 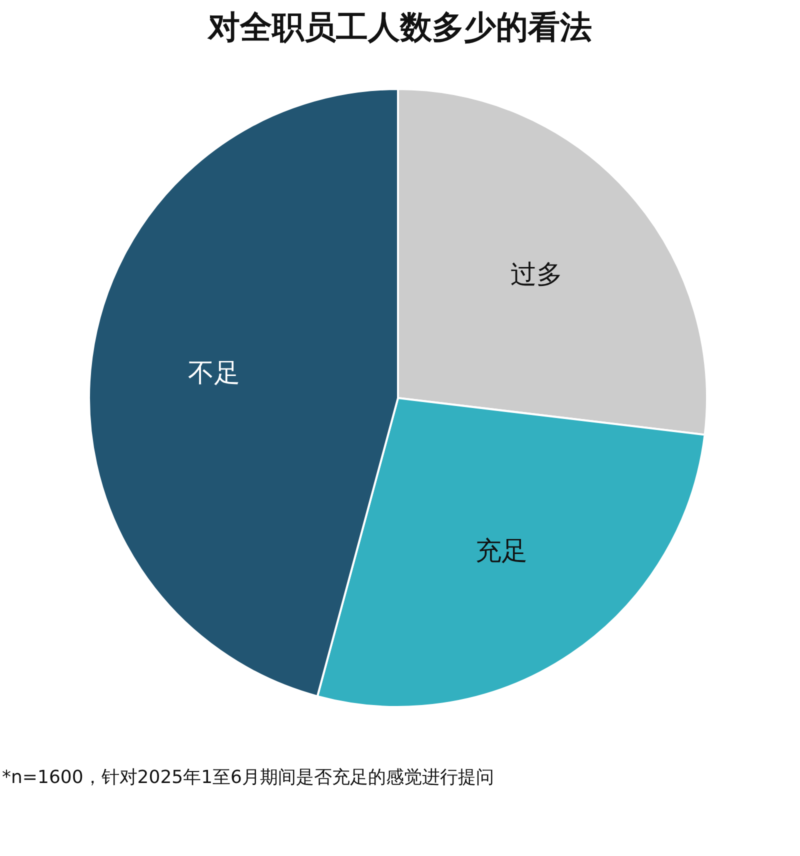 I want to click on slice-label: 充足, so click(x=502, y=551).